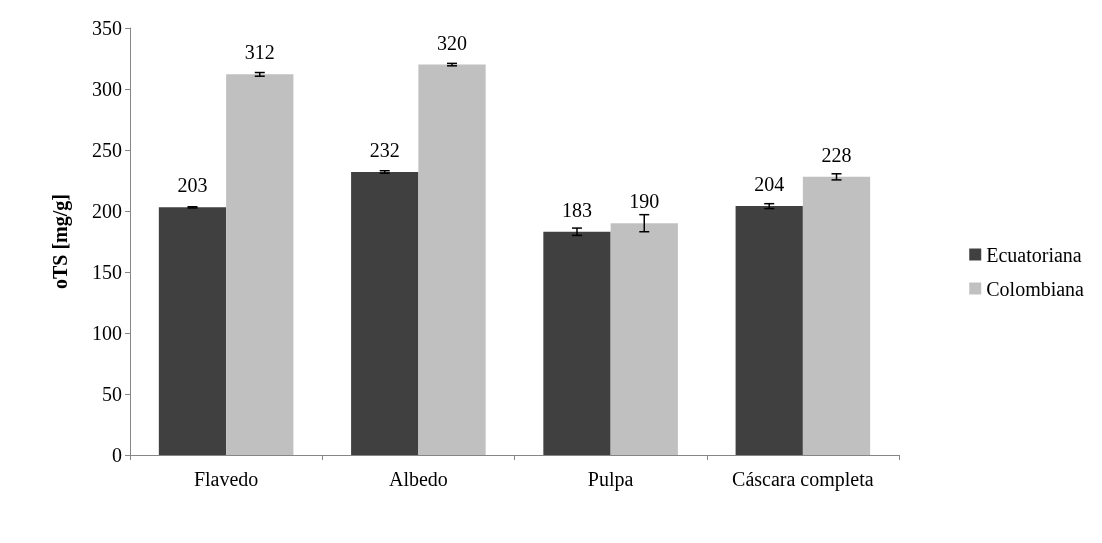 The width and height of the screenshot is (1102, 543). What do you see at coordinates (576, 209) in the screenshot?
I see `data-label: 183` at bounding box center [576, 209].